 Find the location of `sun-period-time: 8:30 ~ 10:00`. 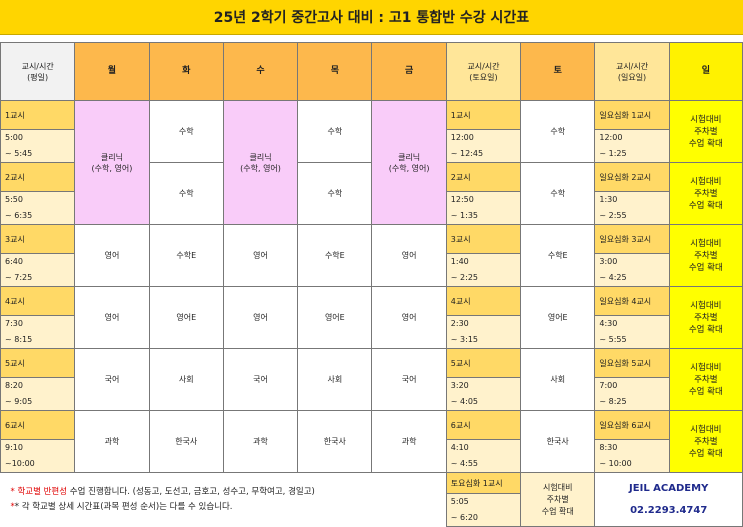

sun-period-time: 8:30 ~ 10:00 is located at coordinates (632, 456).